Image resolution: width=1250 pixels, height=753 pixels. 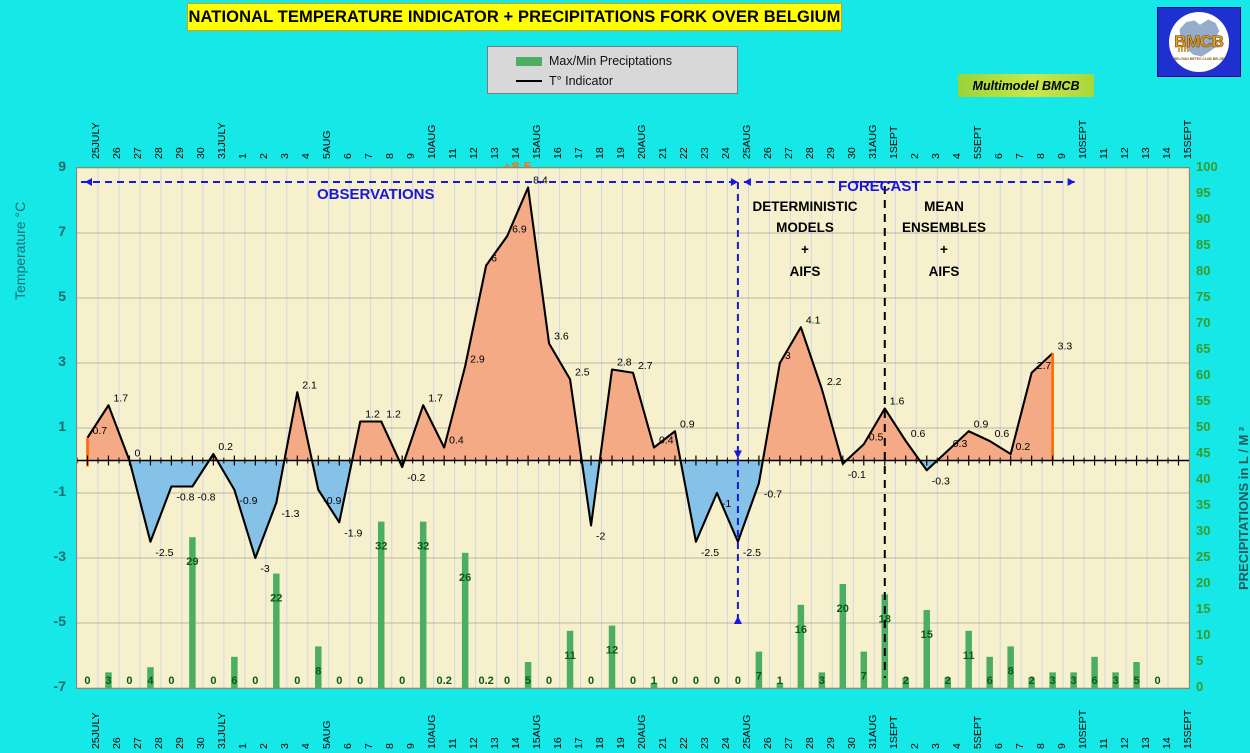 What do you see at coordinates (906, 681) in the screenshot?
I see `svg-text: 2` at bounding box center [906, 681].